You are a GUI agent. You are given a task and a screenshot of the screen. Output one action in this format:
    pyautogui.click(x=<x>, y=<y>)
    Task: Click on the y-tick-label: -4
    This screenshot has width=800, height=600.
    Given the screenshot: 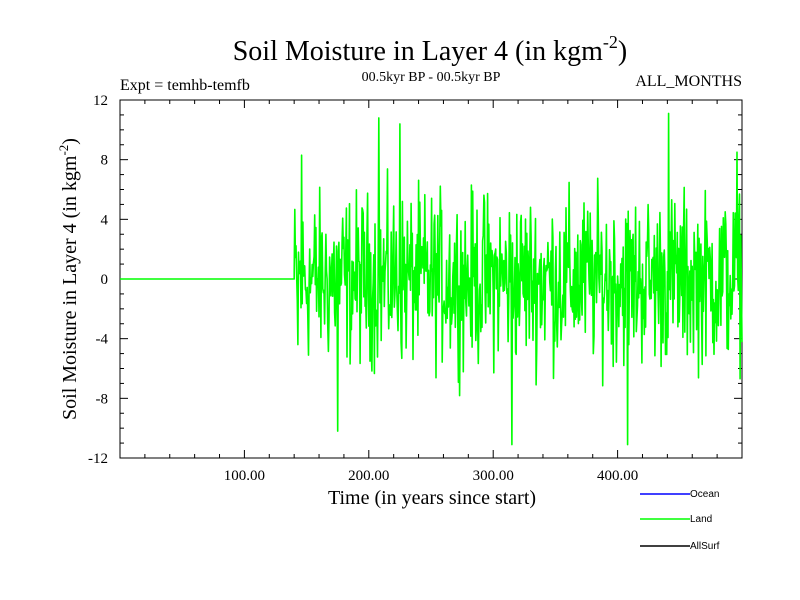 What is the action you would take?
    pyautogui.click(x=102, y=340)
    